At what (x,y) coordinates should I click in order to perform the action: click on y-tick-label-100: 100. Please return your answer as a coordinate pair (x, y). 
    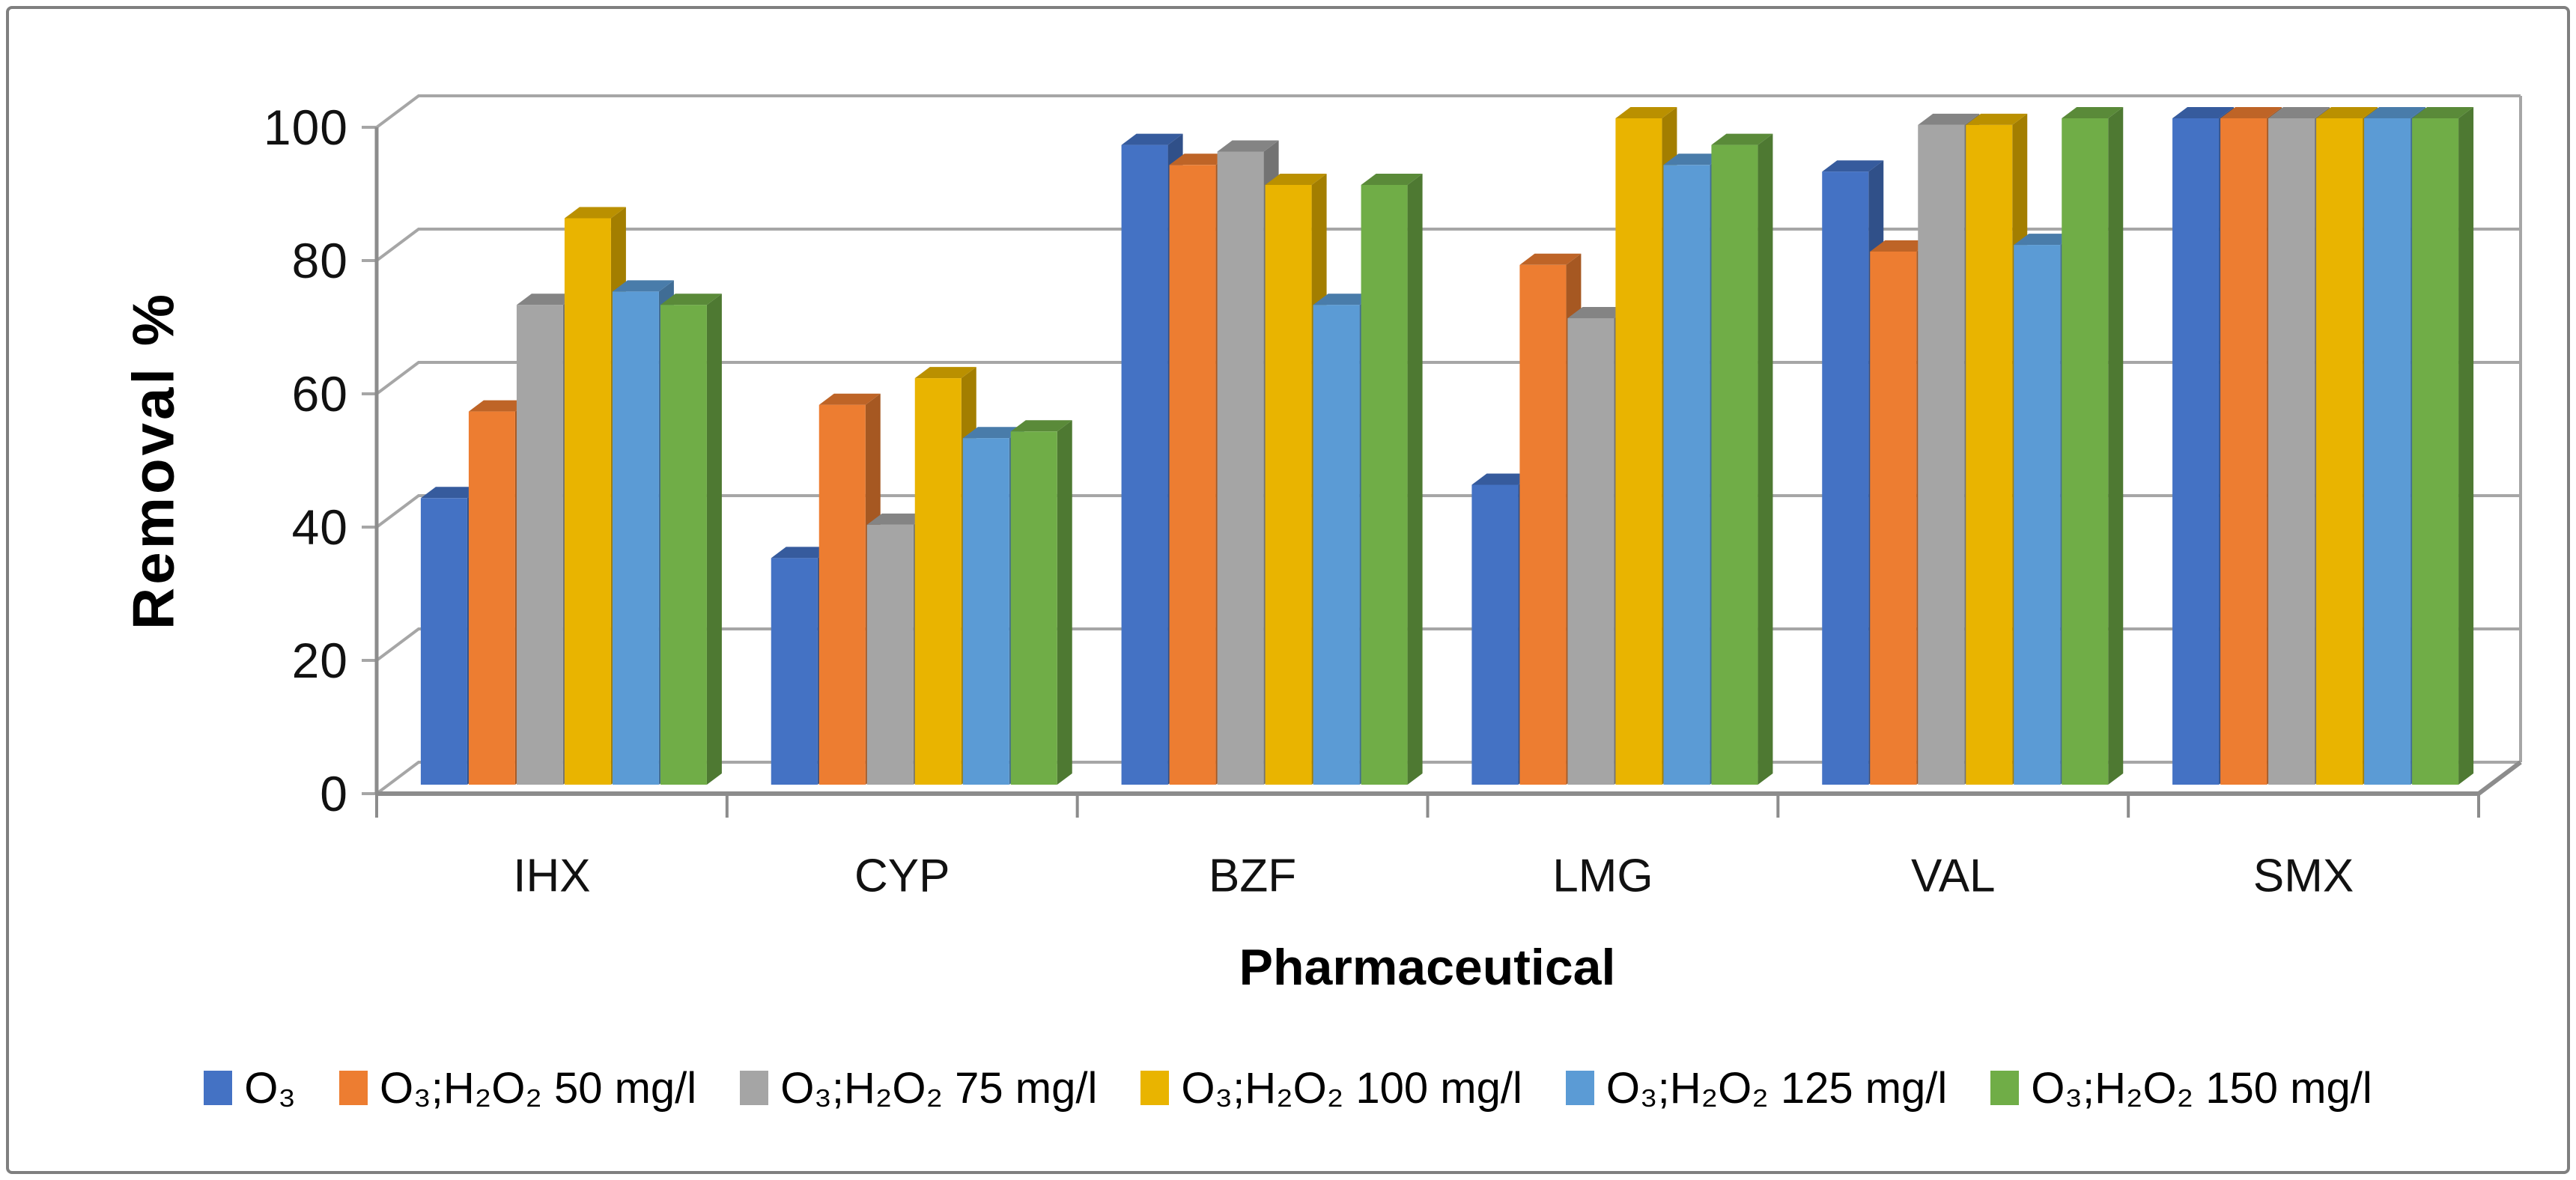
    Looking at the image, I should click on (305, 127).